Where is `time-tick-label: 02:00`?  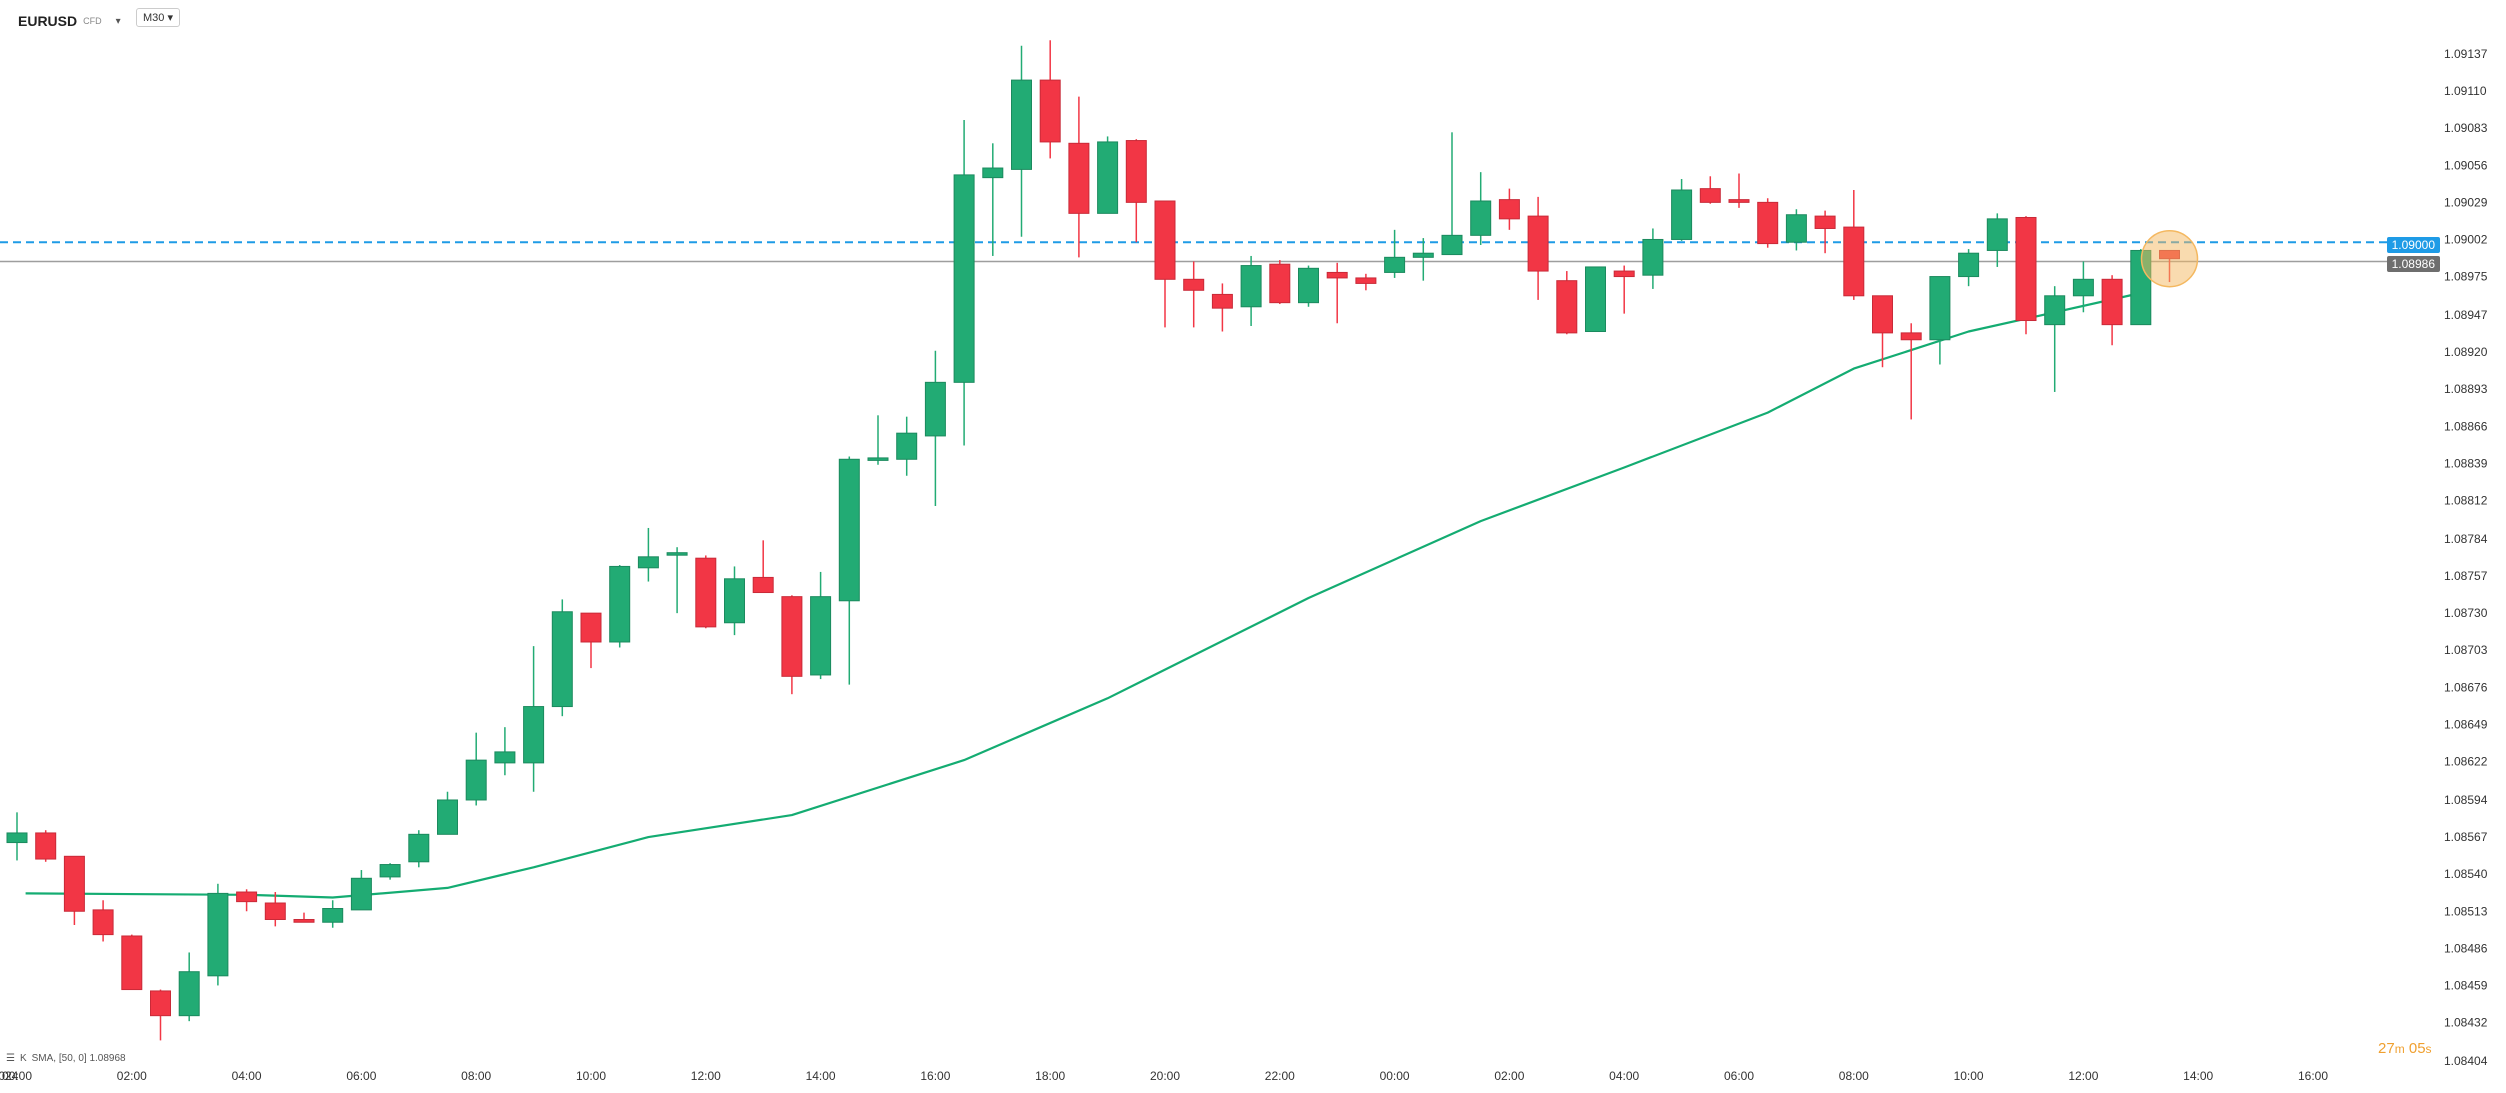 time-tick-label: 02:00 is located at coordinates (132, 1076).